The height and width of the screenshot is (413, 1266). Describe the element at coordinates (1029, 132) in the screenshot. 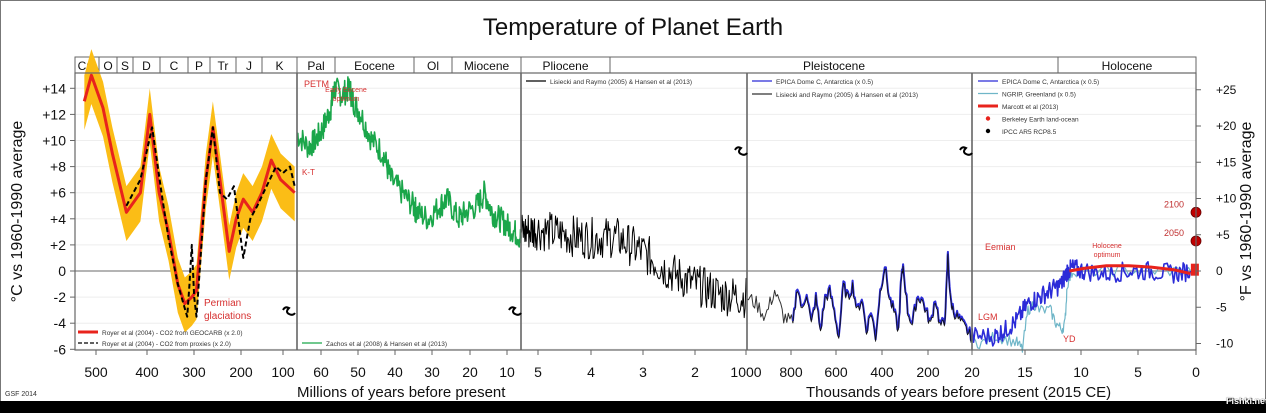

I see `legend-holocene-4: IPCC AR5 RCP8.5` at that location.